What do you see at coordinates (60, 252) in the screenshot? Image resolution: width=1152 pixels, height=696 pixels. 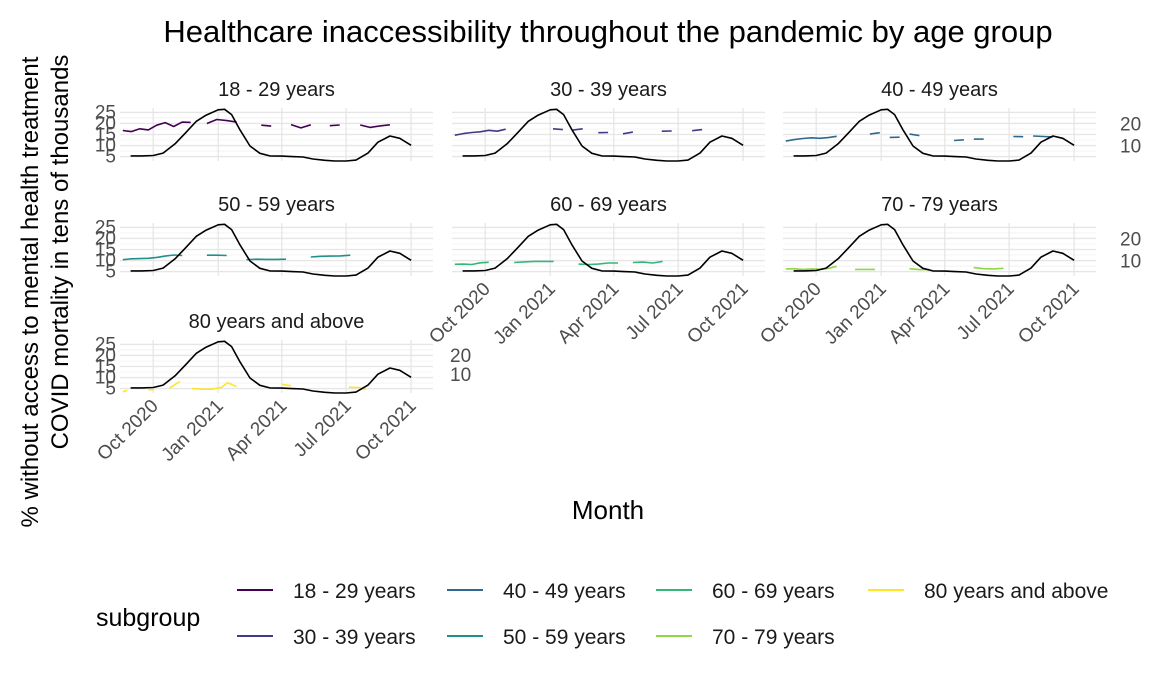 I see `y-axis-label-secondary: COVID mortality in tens of thousands` at bounding box center [60, 252].